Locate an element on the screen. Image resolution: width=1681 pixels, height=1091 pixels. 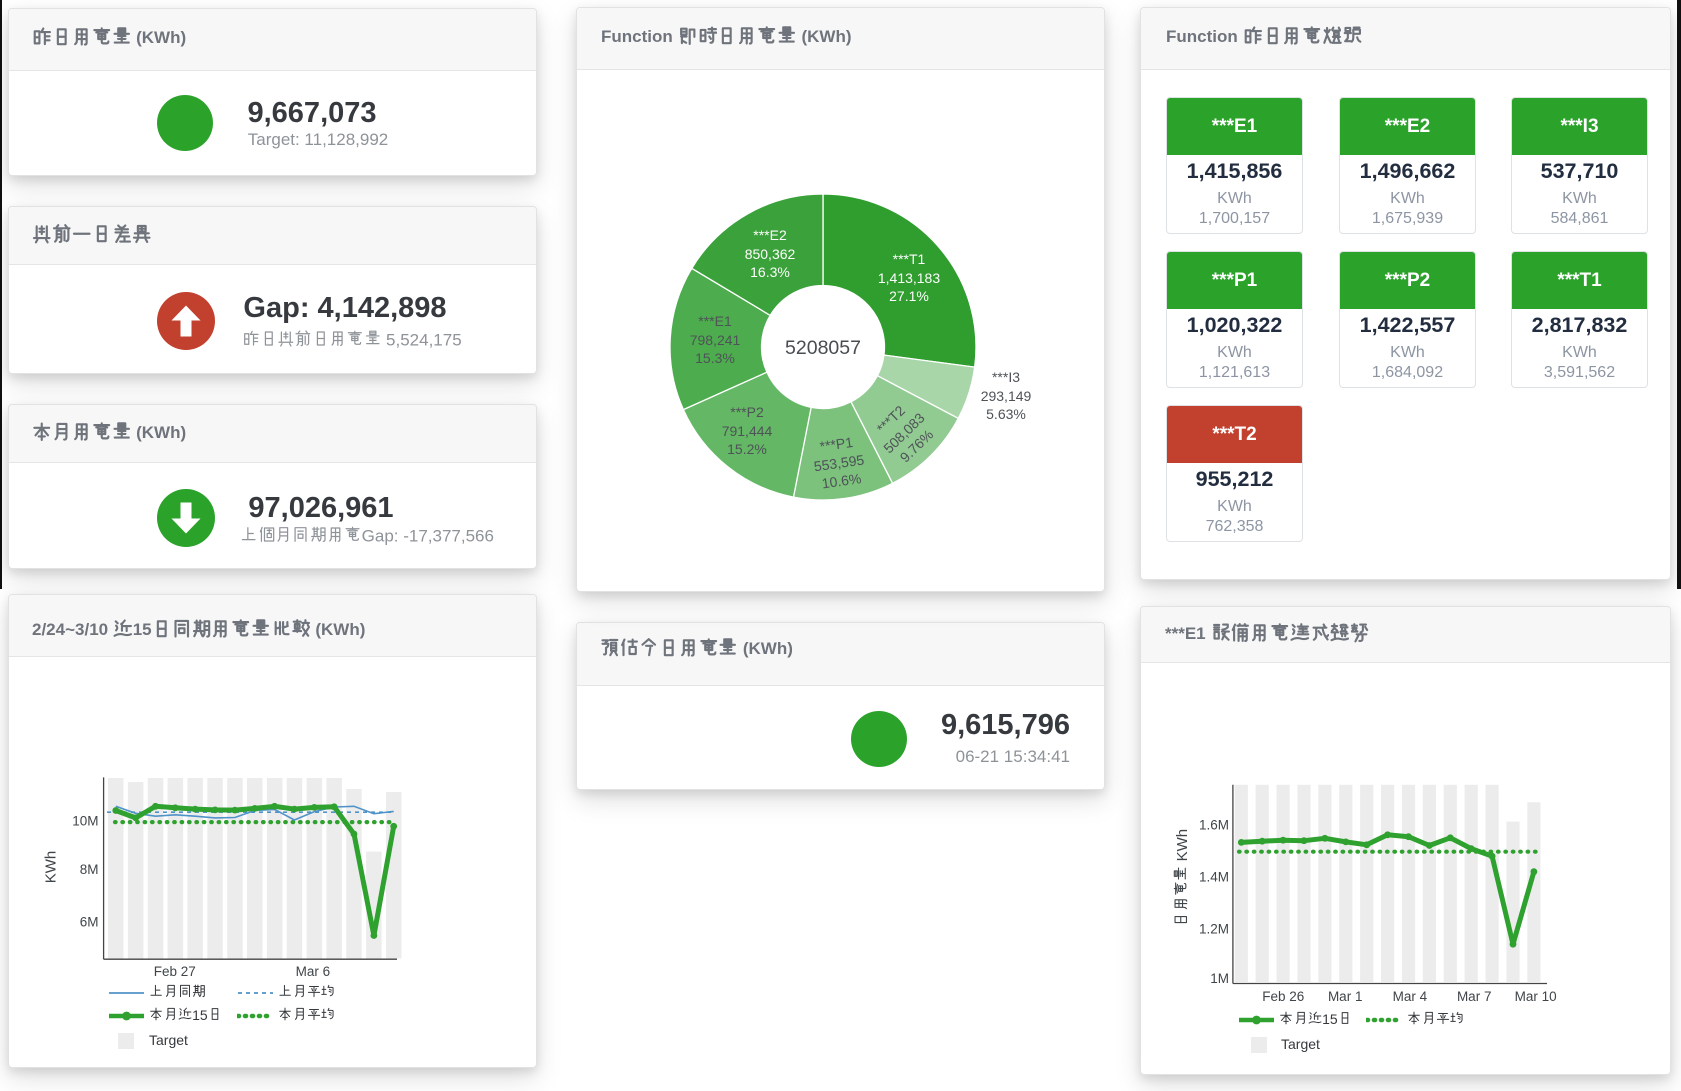
svg-text: 1.2M is located at coordinates (1214, 928).